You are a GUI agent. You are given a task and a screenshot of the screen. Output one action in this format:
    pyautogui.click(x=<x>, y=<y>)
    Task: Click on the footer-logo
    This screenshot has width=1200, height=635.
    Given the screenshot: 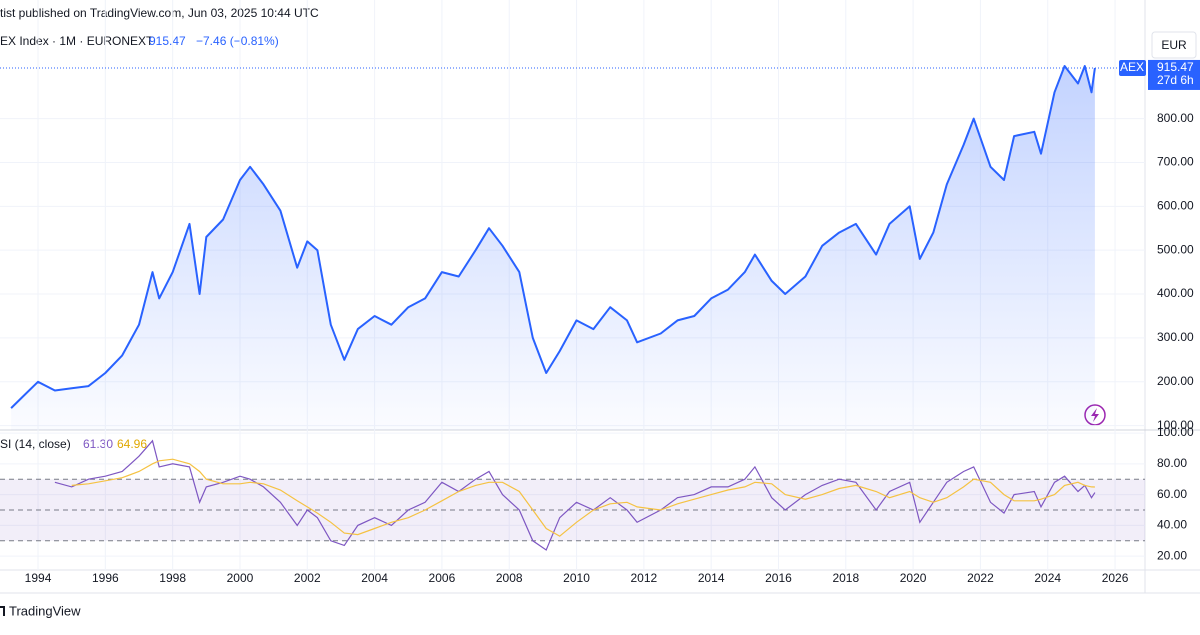 What is the action you would take?
    pyautogui.click(x=2, y=611)
    